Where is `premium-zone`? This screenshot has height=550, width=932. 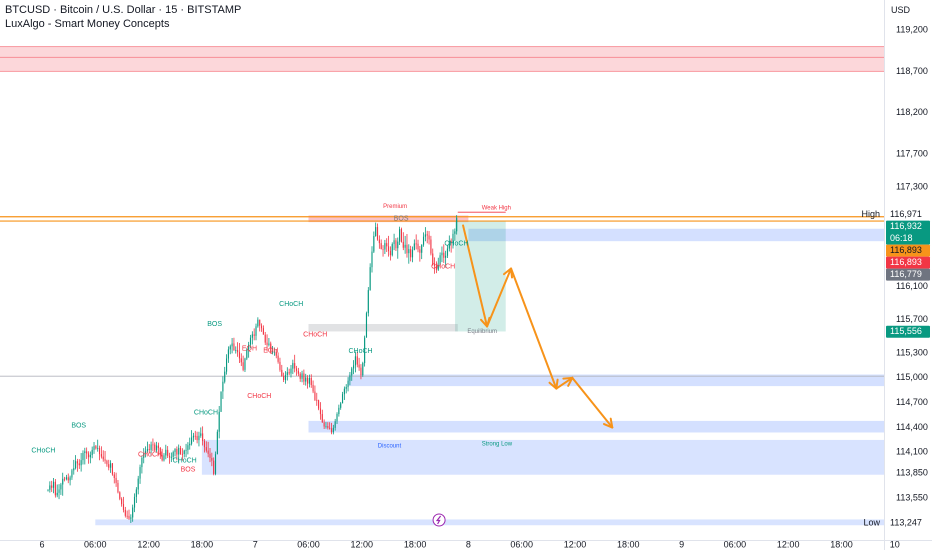 premium-zone is located at coordinates (388, 219).